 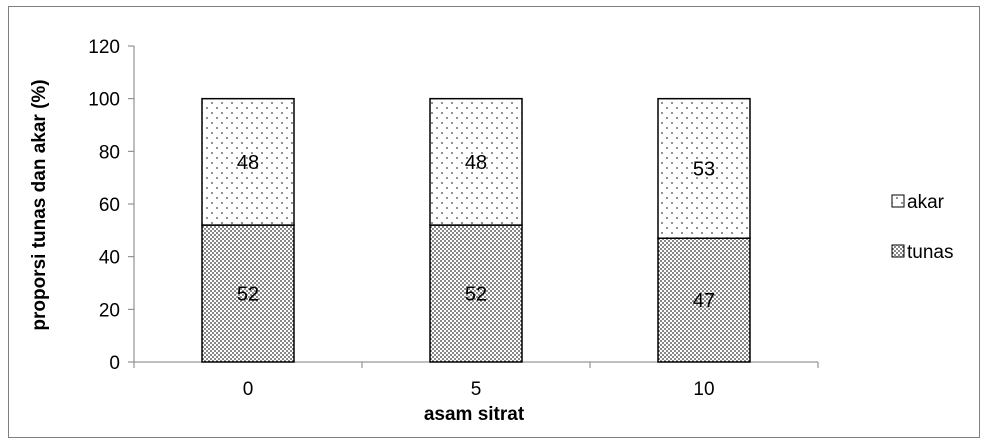 What do you see at coordinates (930, 252) in the screenshot?
I see `legend-label-tunas: tunas` at bounding box center [930, 252].